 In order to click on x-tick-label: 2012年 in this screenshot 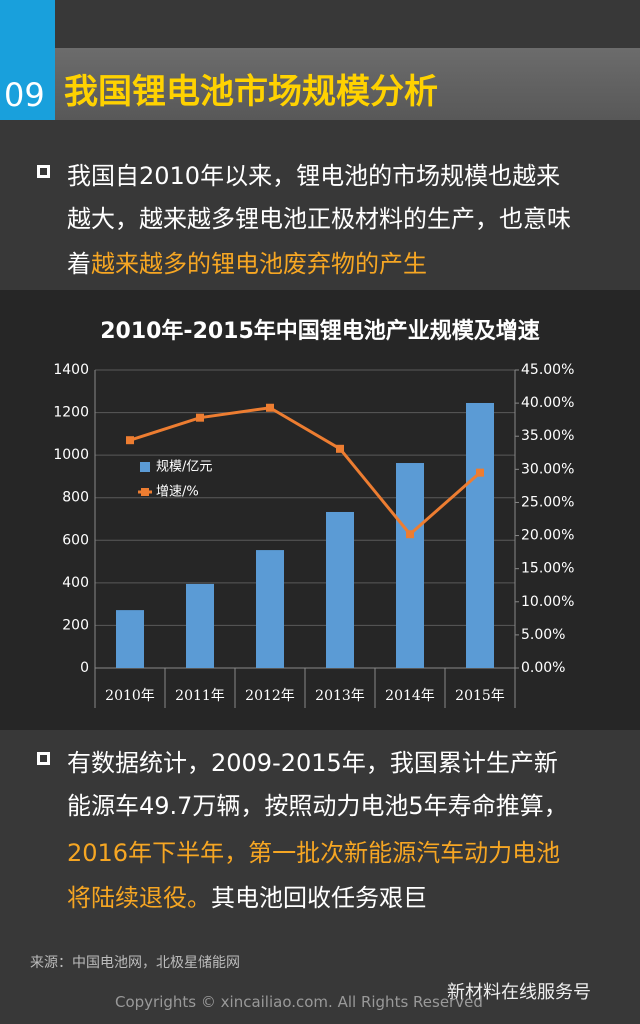, I will do `click(270, 696)`.